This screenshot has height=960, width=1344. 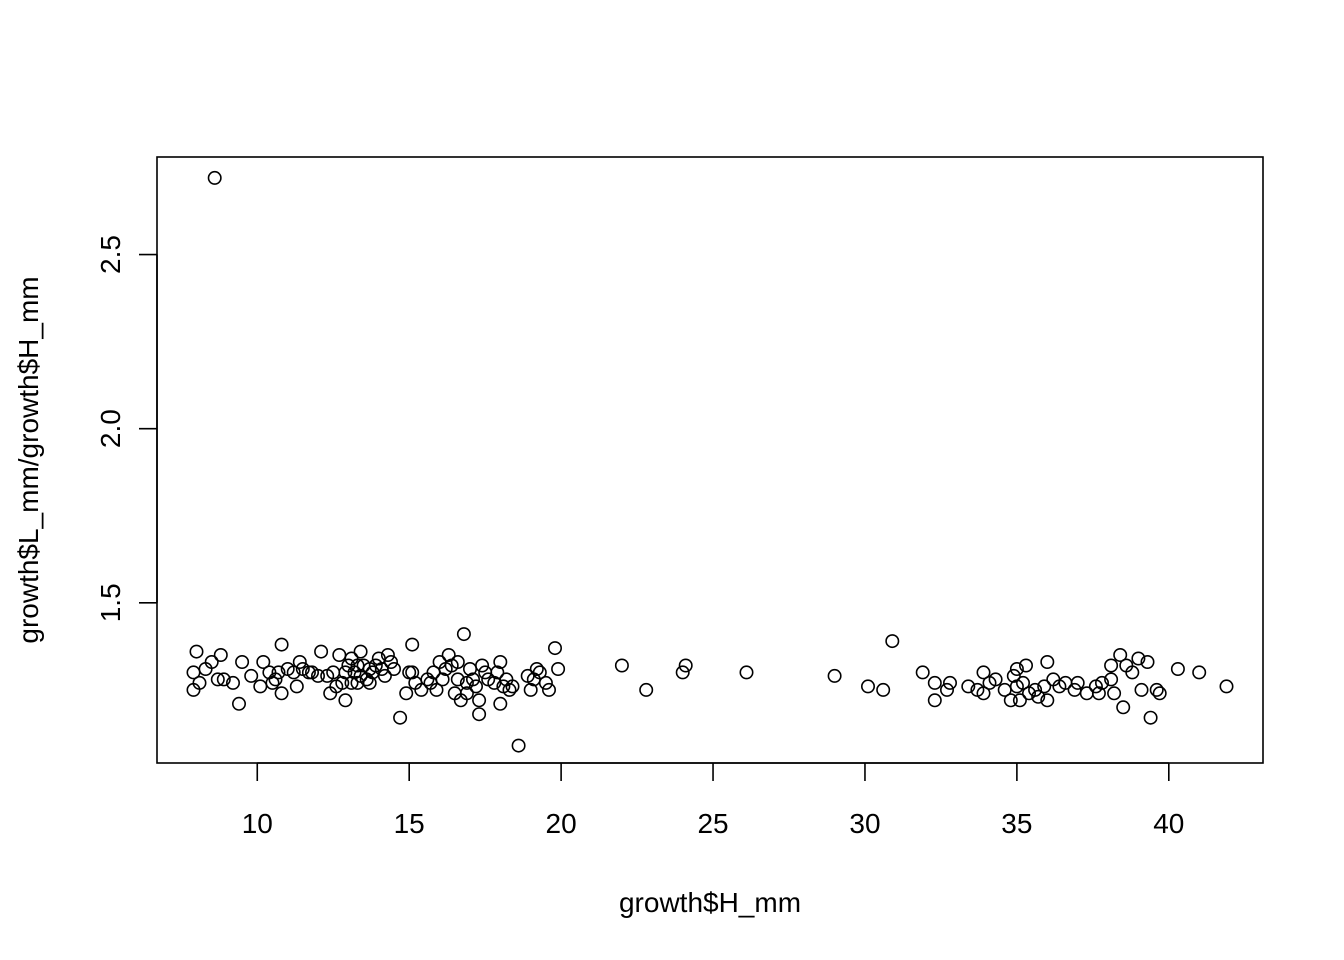 I want to click on x-tick-label: 25, so click(x=712, y=823).